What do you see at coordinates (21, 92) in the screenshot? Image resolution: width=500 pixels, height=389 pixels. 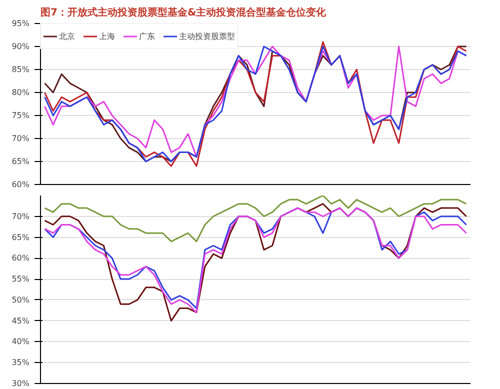 I see `y-tick-label: 80%` at bounding box center [21, 92].